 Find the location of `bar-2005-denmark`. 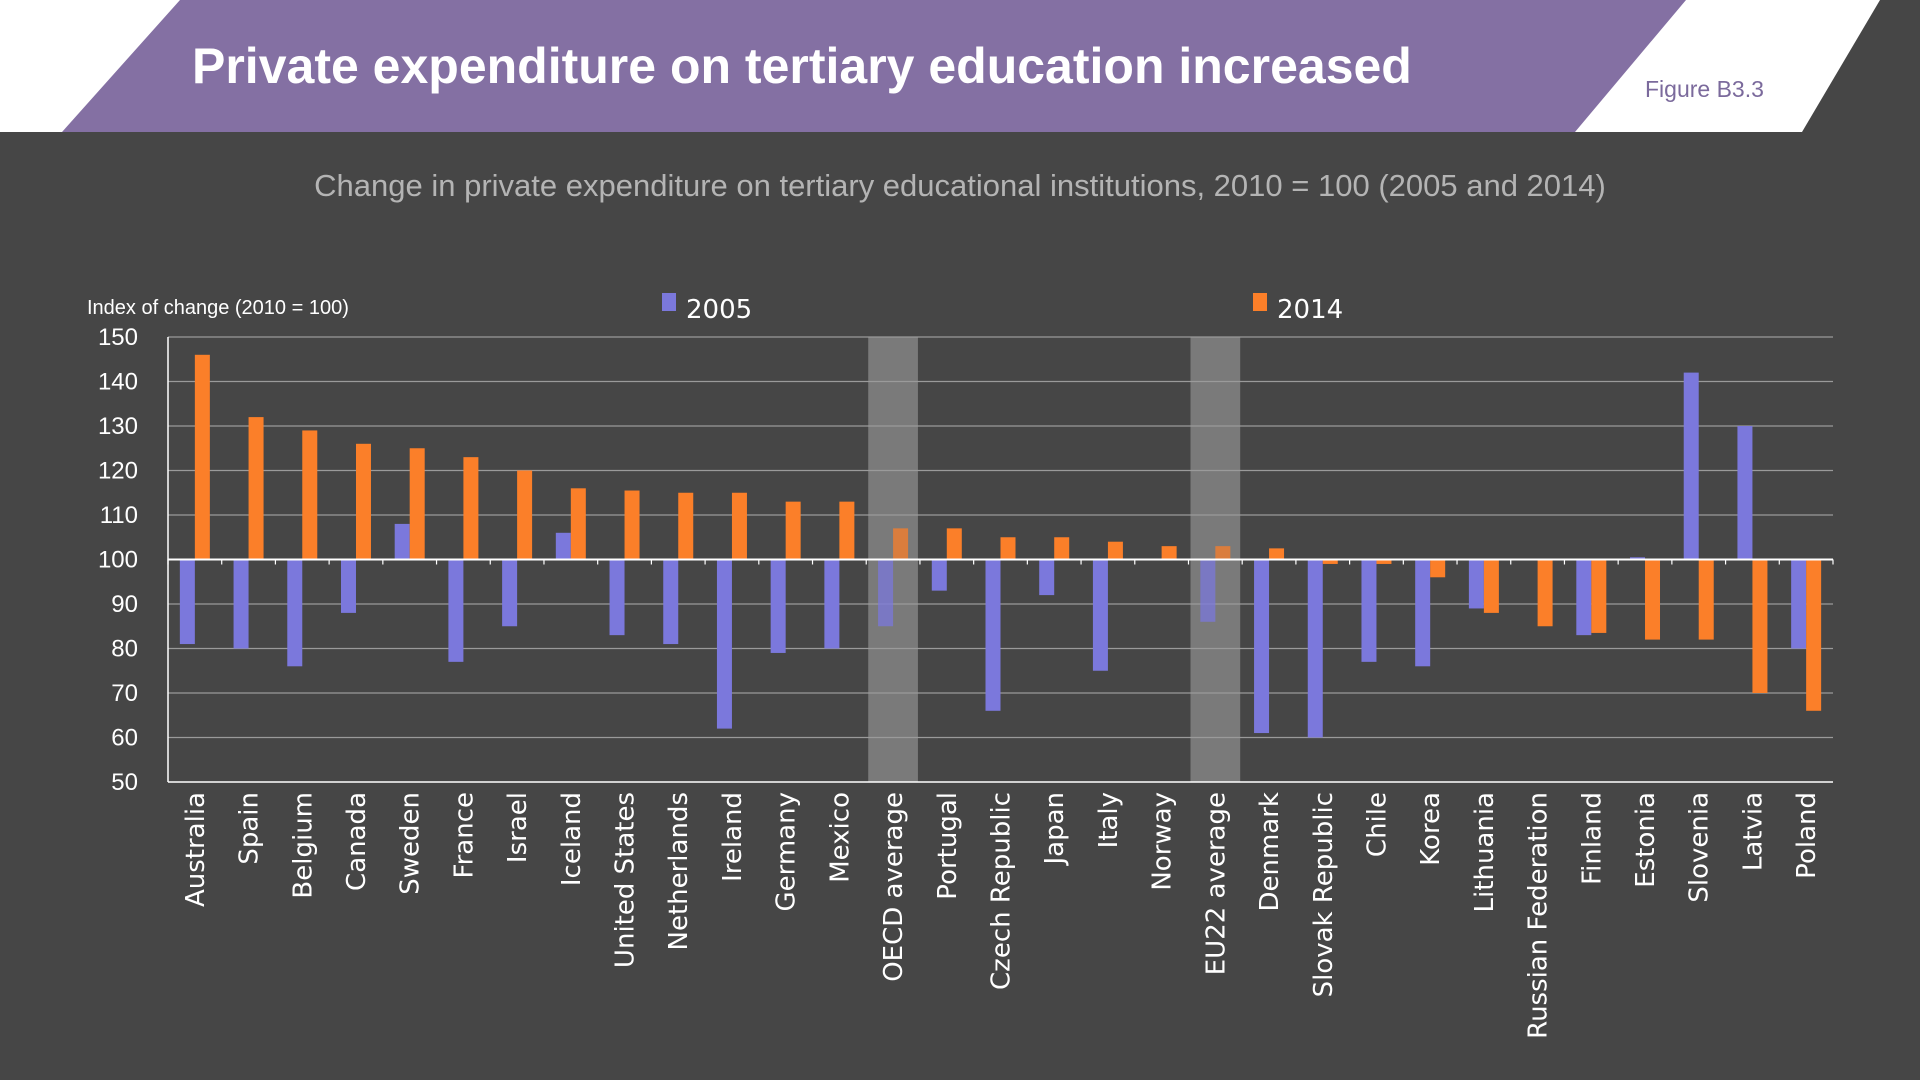

bar-2005-denmark is located at coordinates (1262, 646).